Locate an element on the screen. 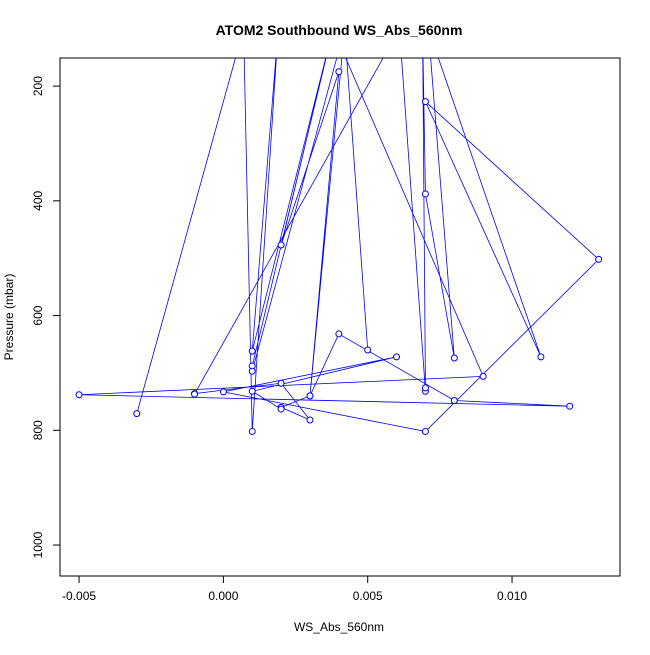 The height and width of the screenshot is (655, 650). x-tick-label: 0.000 is located at coordinates (223, 596).